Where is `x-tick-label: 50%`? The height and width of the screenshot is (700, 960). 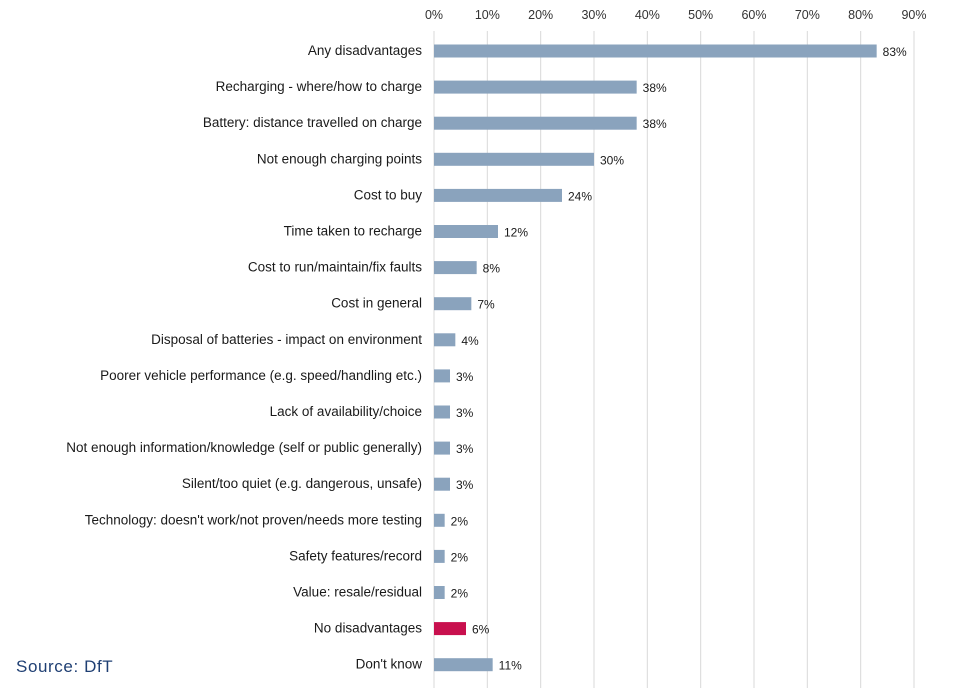 x-tick-label: 50% is located at coordinates (700, 15).